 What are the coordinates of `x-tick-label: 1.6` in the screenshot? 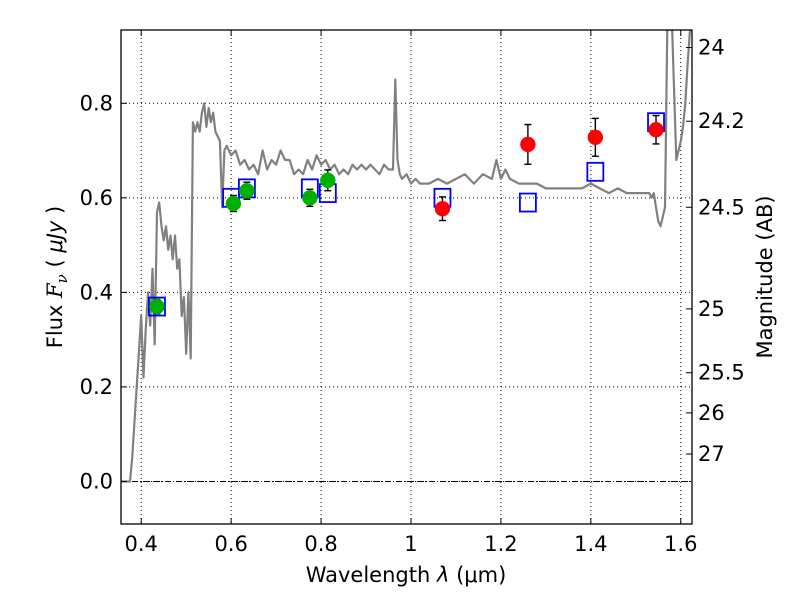 It's located at (680, 544).